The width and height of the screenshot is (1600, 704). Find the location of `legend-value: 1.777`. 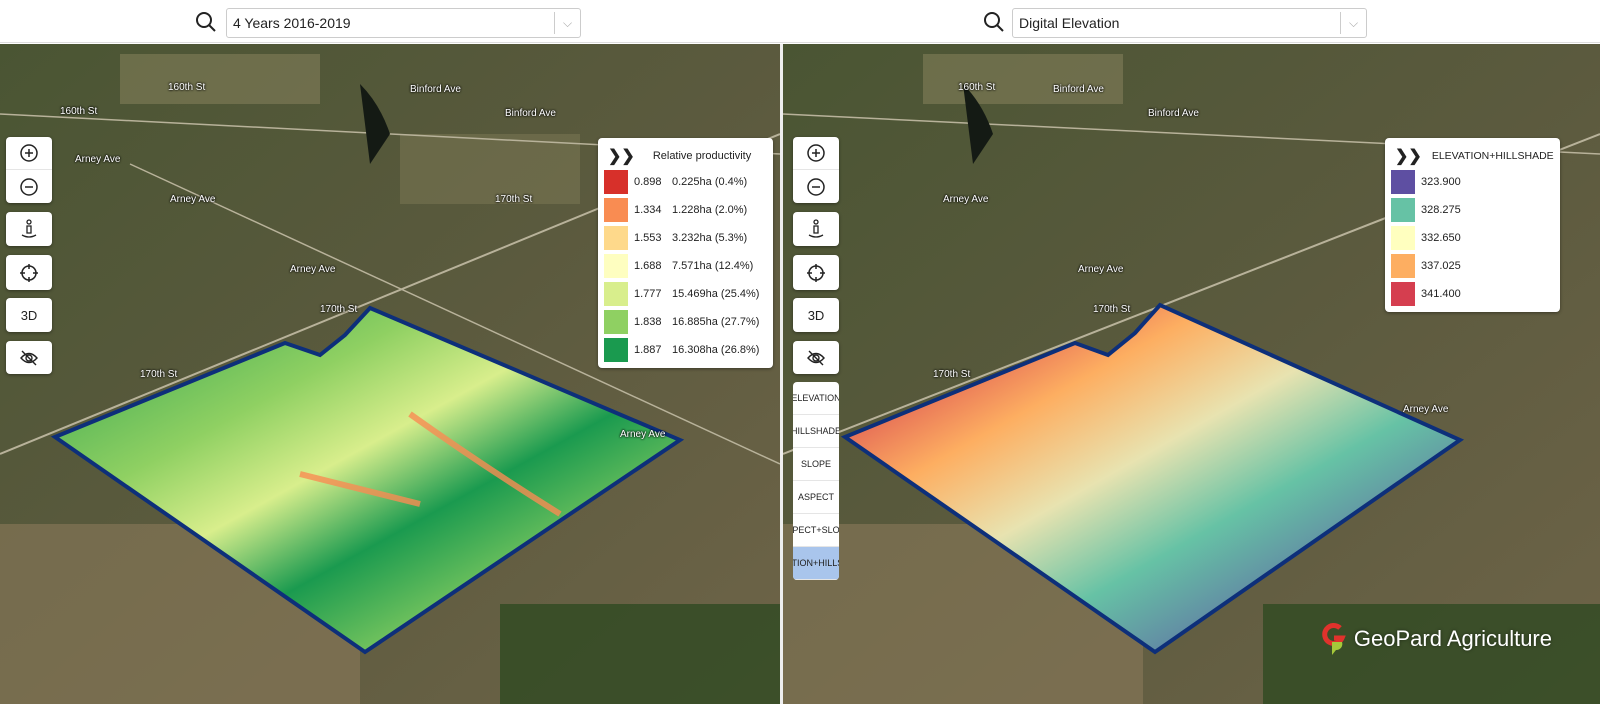

legend-value: 1.777 is located at coordinates (648, 294).